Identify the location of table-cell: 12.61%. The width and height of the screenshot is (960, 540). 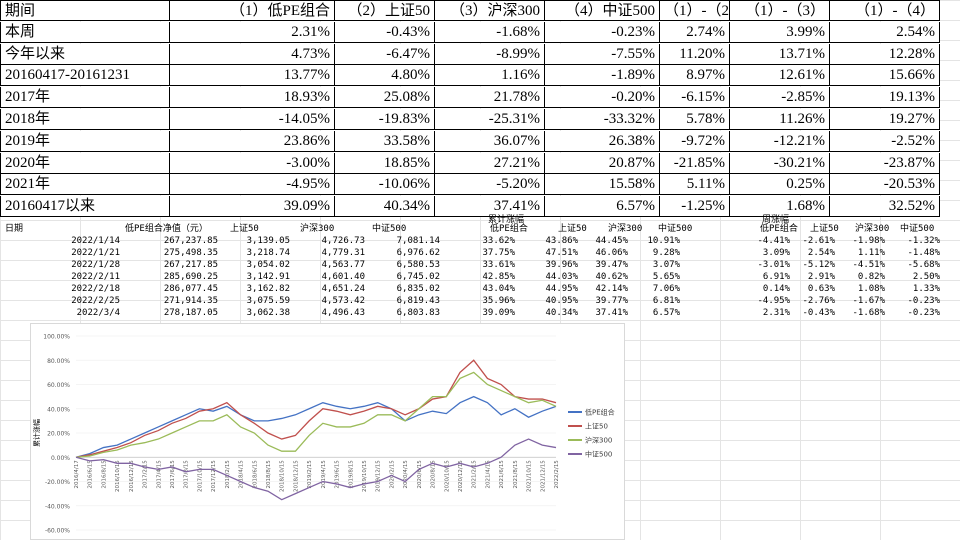
(780, 76).